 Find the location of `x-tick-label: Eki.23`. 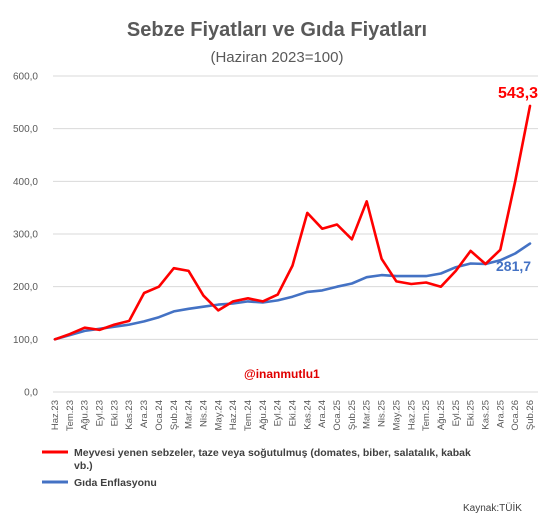

x-tick-label: Eki.23 is located at coordinates (114, 413).